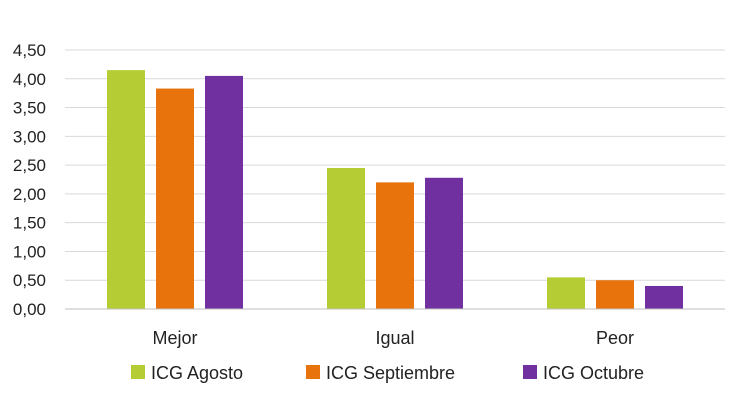 The image size is (730, 411). I want to click on y-tick-label: 4,50, so click(29, 50).